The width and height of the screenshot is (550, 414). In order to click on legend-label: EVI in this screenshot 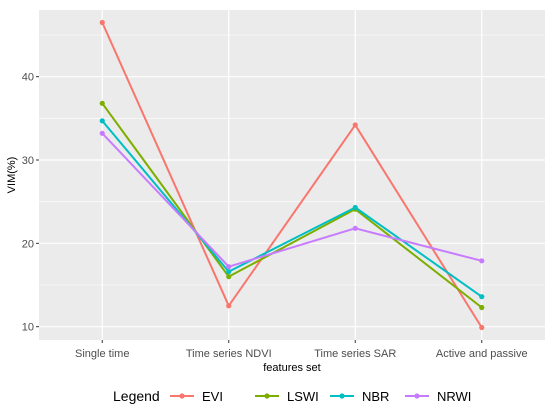, I will do `click(212, 396)`.